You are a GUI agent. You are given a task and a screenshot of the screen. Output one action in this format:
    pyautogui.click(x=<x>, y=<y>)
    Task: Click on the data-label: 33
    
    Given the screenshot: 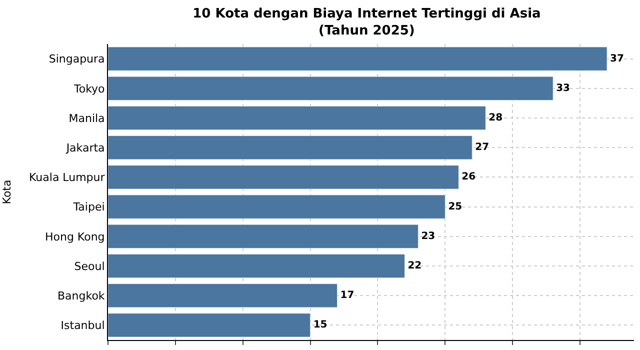 What is the action you would take?
    pyautogui.click(x=563, y=88)
    